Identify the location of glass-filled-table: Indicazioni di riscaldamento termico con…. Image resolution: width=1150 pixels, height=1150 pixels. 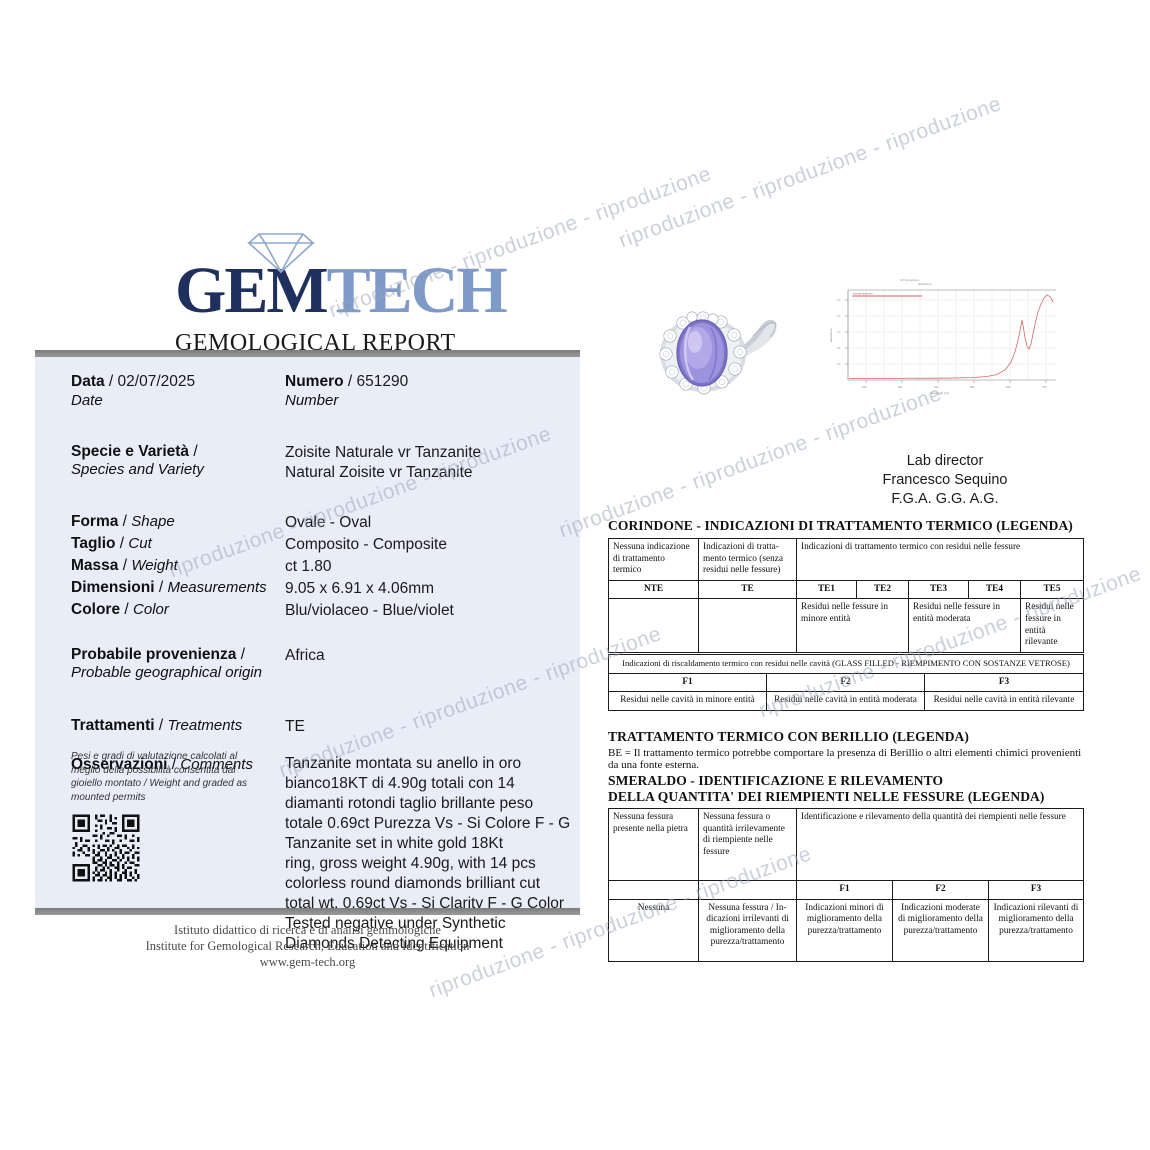
(846, 682).